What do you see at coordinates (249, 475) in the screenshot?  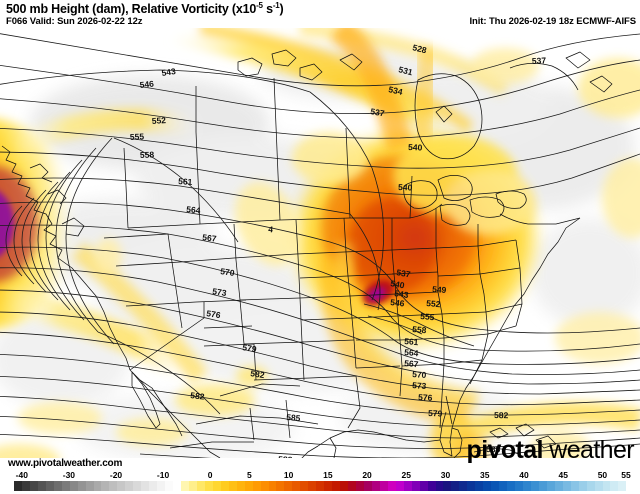 I see `colorbar-tick: 5` at bounding box center [249, 475].